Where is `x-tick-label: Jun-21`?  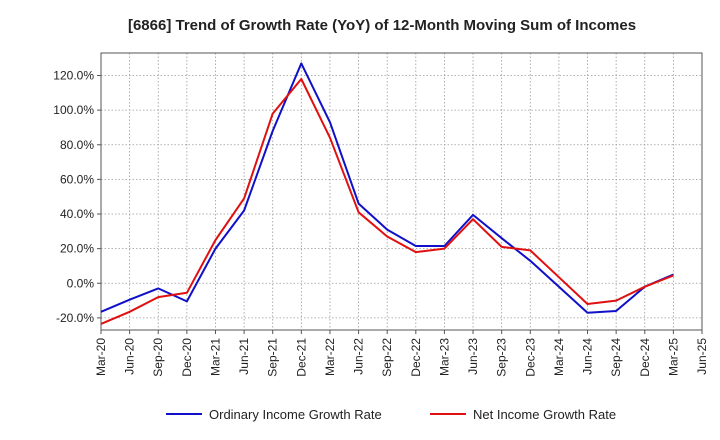 x-tick-label: Jun-21 is located at coordinates (244, 356).